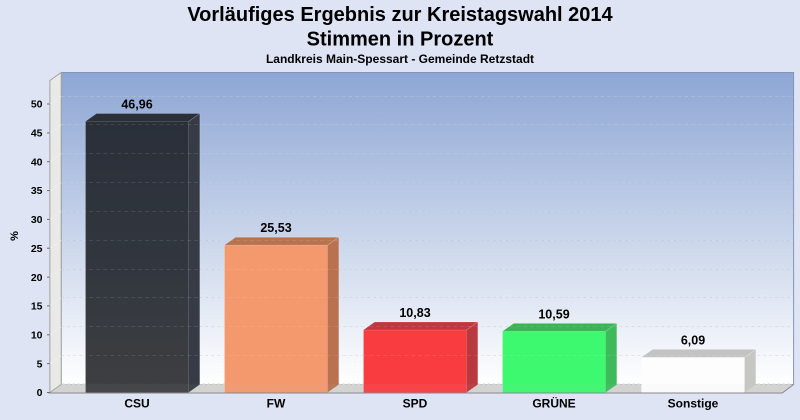 This screenshot has height=420, width=800. Describe the element at coordinates (553, 403) in the screenshot. I see `svg-text: GRÜNE` at that location.